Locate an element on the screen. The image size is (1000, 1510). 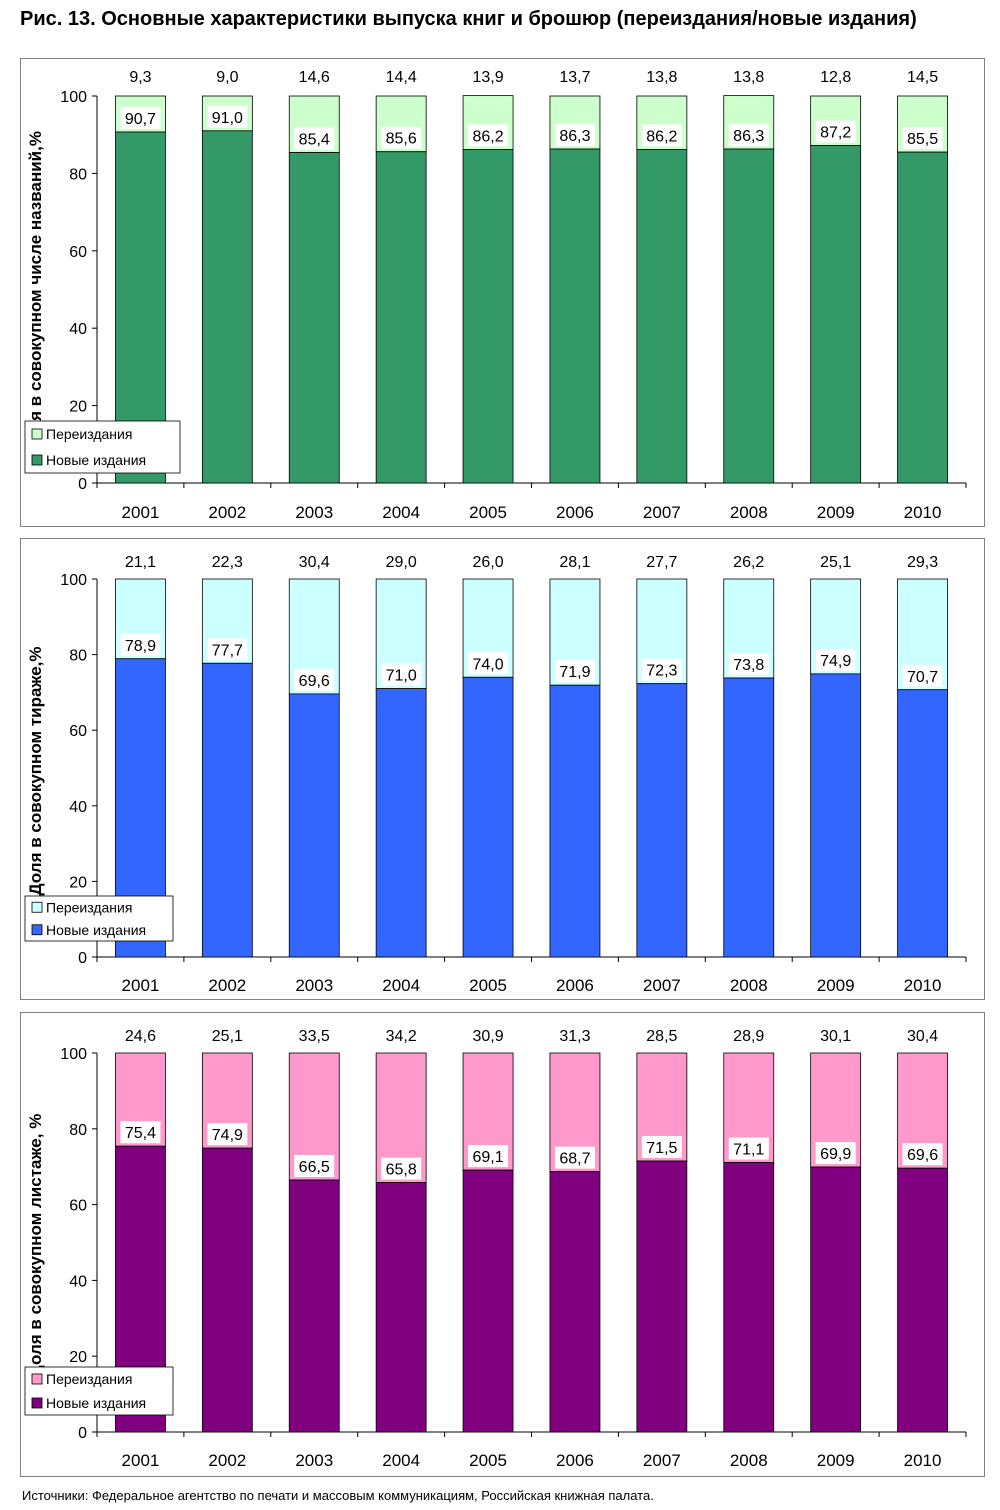
legend-label: Переиздания is located at coordinates (89, 907).